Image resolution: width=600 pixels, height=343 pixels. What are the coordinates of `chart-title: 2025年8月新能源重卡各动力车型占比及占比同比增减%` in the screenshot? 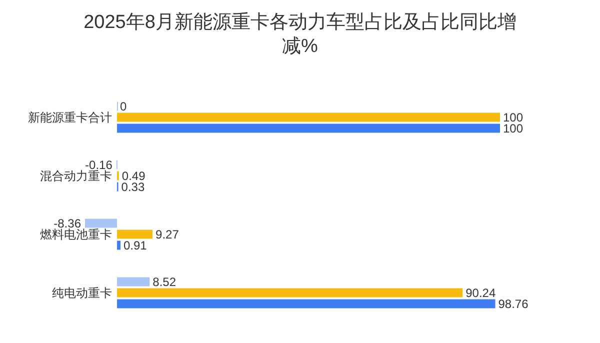 It's located at (300, 34).